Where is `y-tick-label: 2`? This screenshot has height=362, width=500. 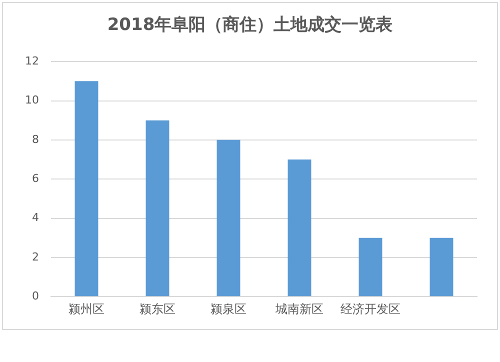
y-tick-label: 2 is located at coordinates (35, 257).